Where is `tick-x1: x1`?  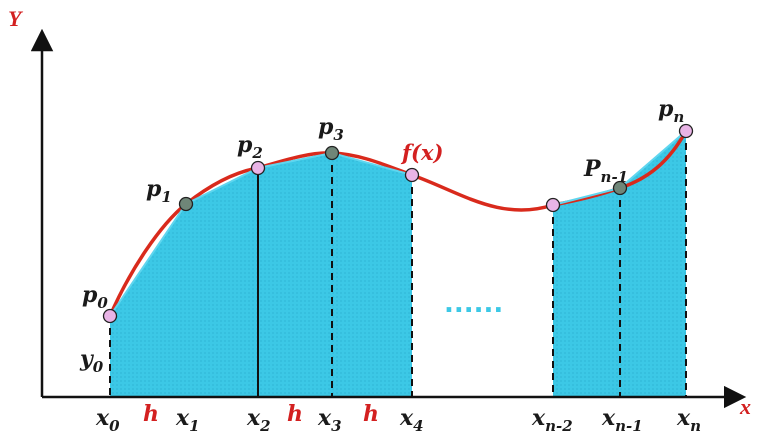 tick-x1: x1 is located at coordinates (187, 420).